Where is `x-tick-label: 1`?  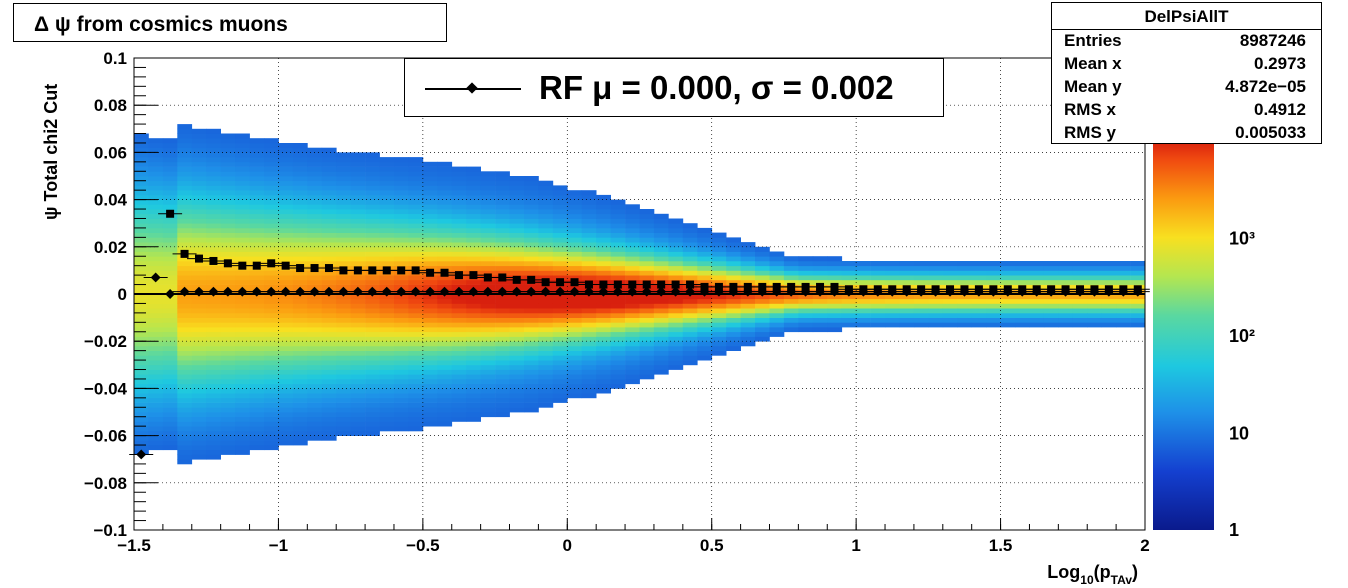 x-tick-label: 1 is located at coordinates (855, 545).